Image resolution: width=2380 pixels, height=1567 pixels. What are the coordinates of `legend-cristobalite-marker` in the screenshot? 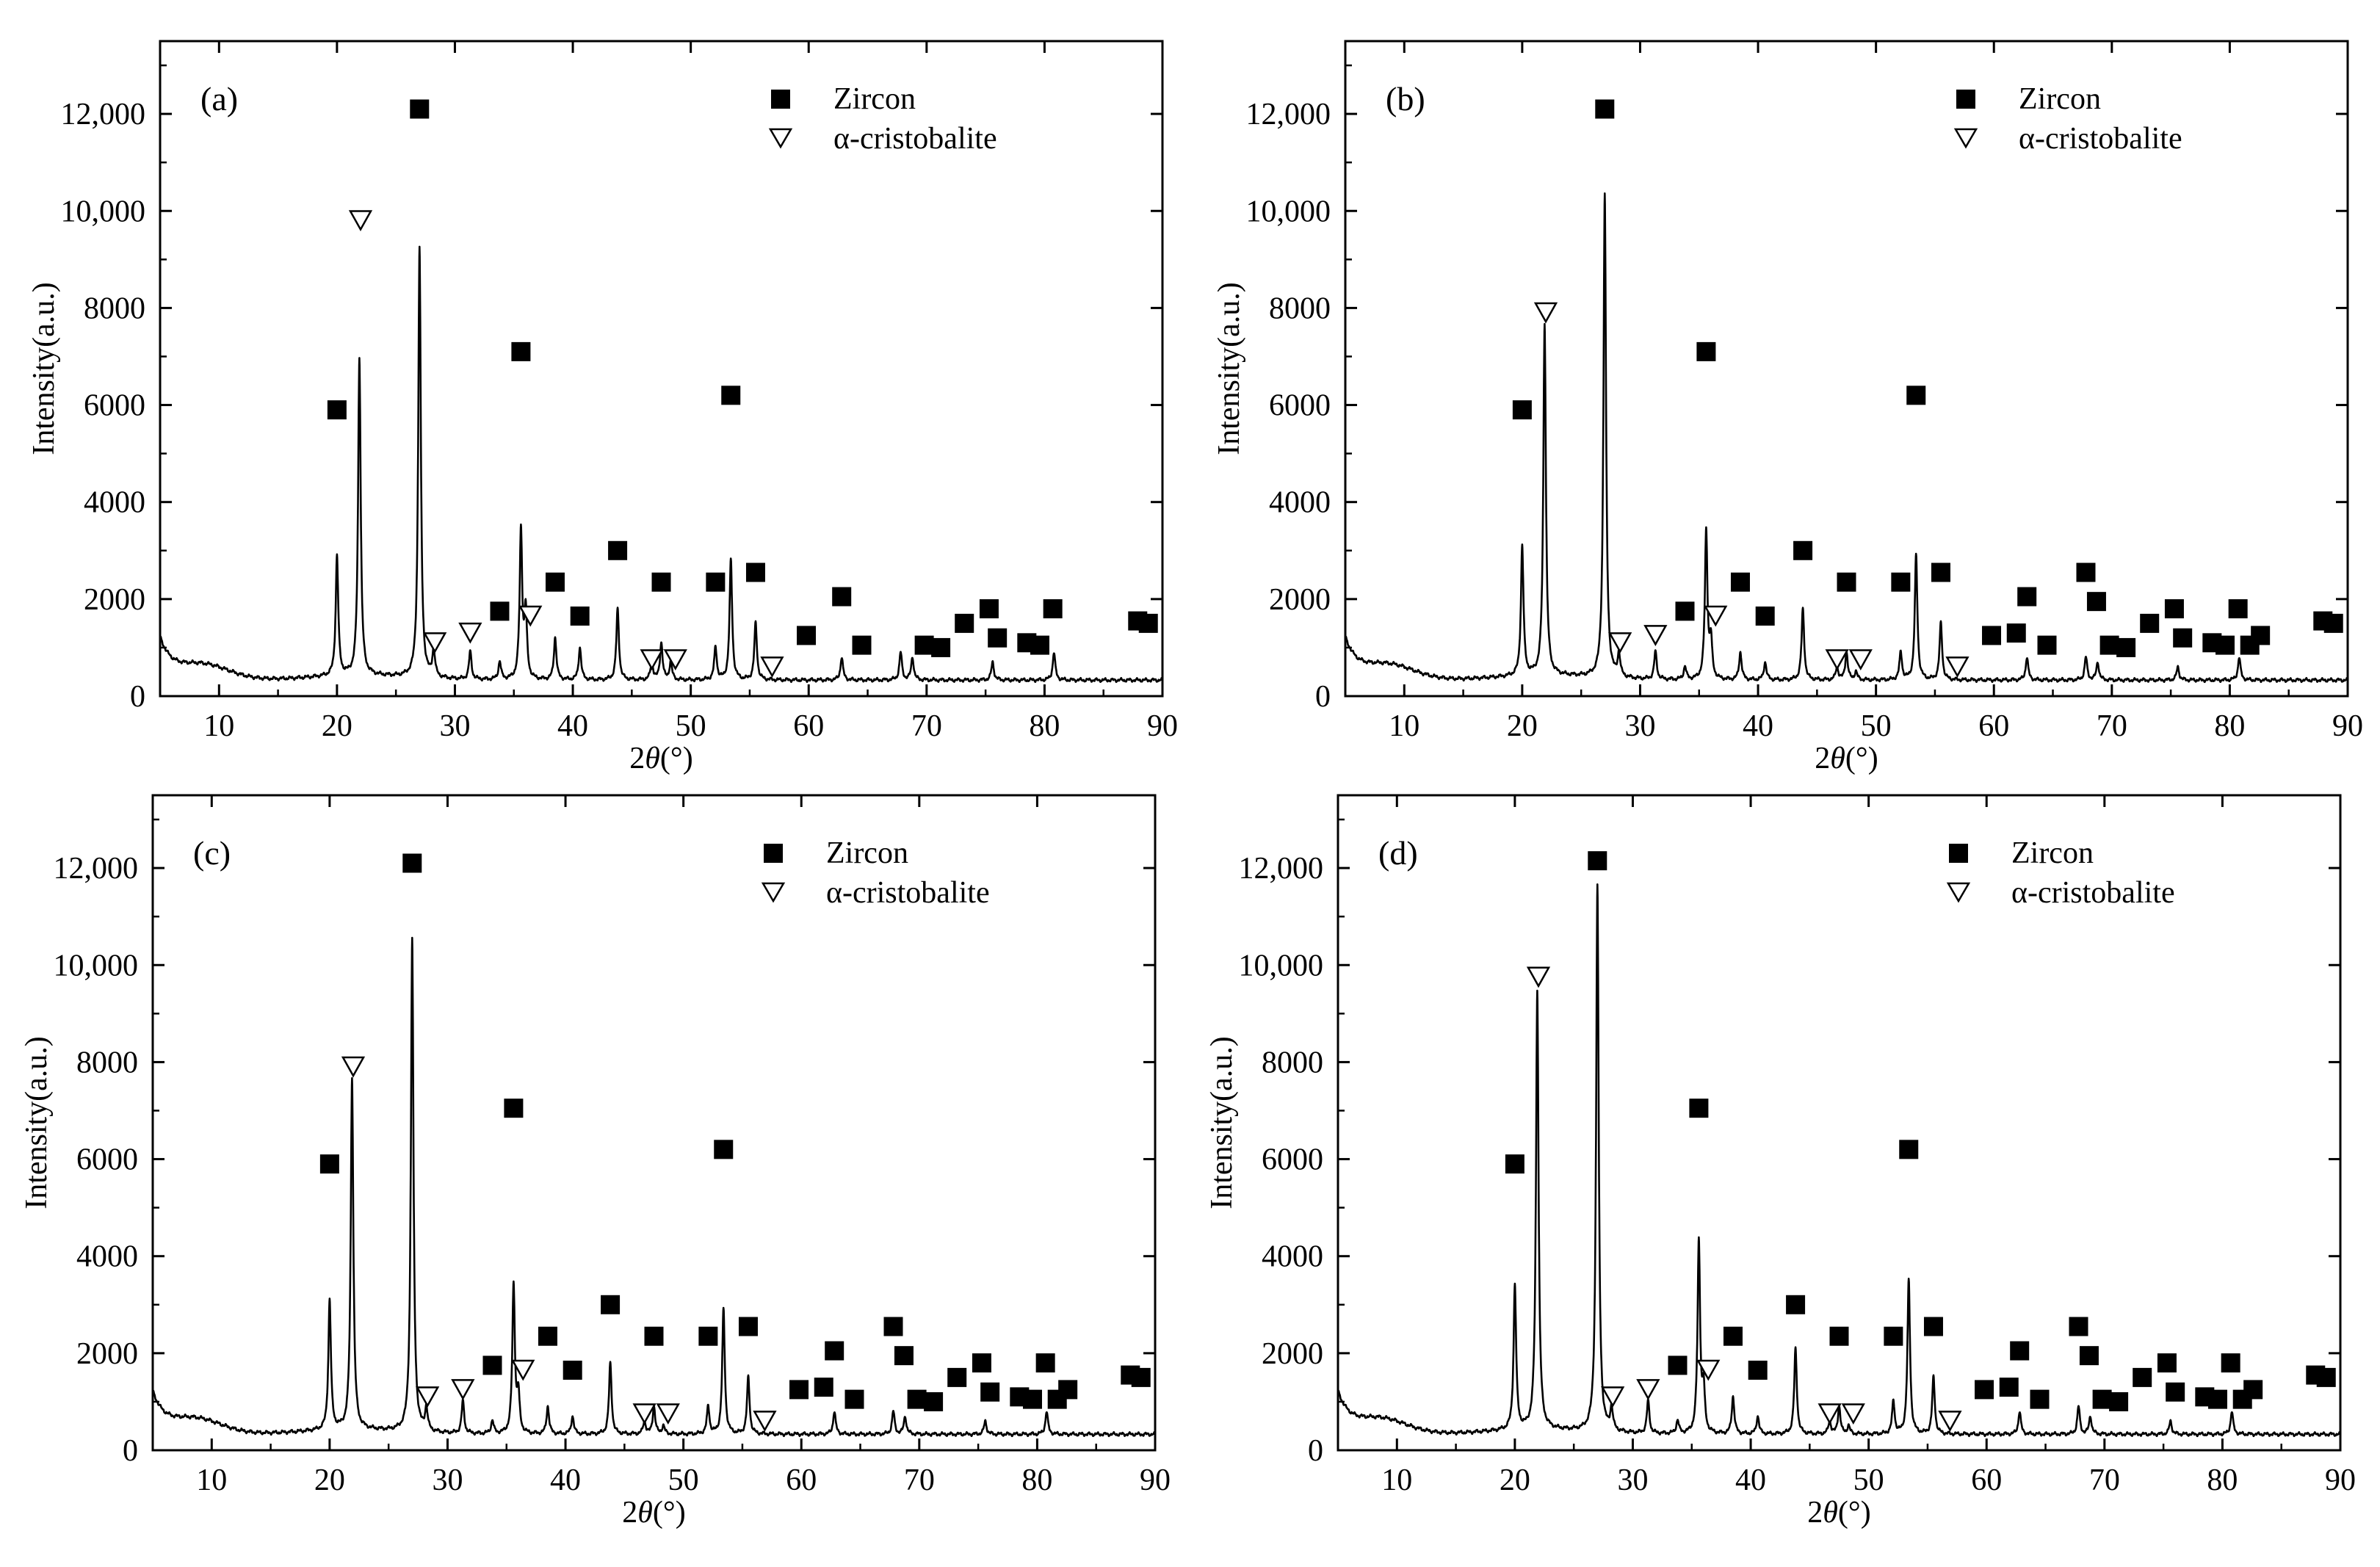 It's located at (1958, 892).